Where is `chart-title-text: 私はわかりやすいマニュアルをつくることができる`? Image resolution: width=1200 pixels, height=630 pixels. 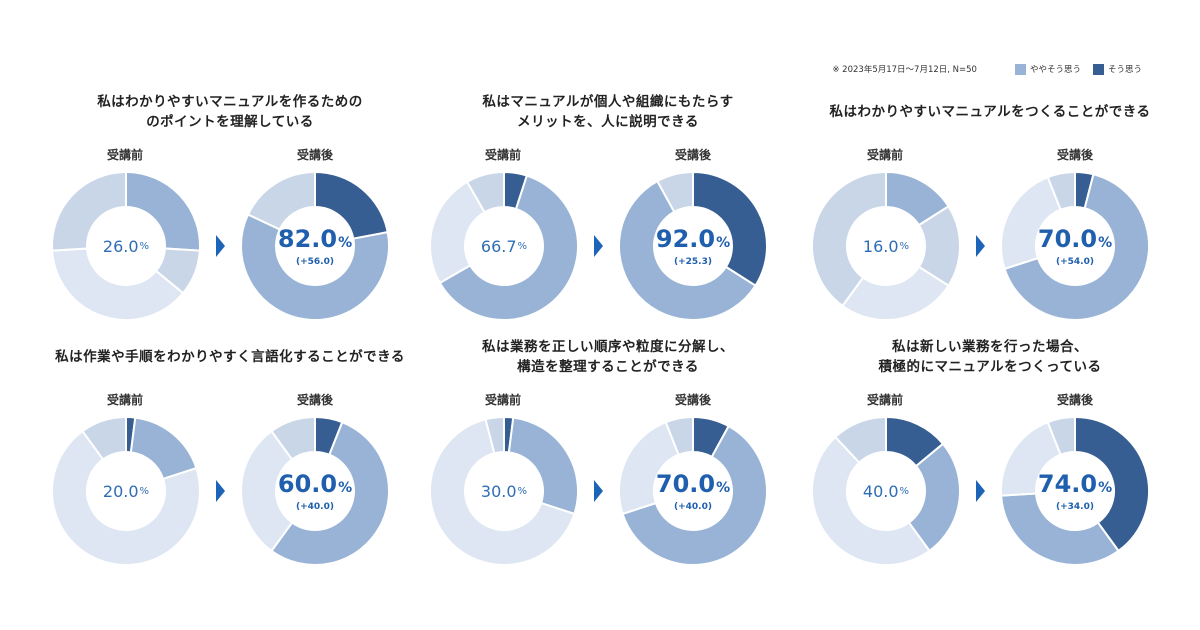 chart-title-text: 私はわかりやすいマニュアルをつくることができる is located at coordinates (990, 112).